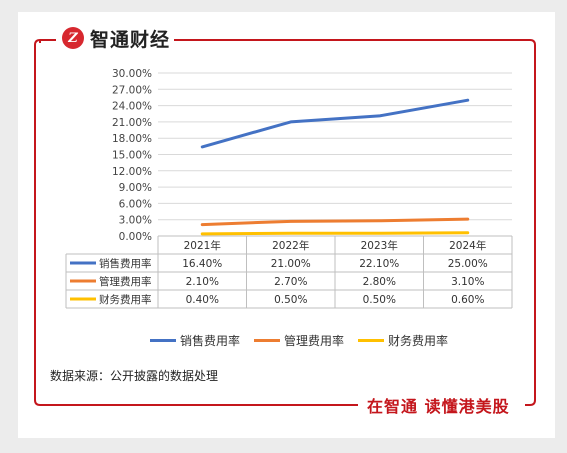  Describe the element at coordinates (135, 204) in the screenshot. I see `y-tick-label: 6.00%` at that location.